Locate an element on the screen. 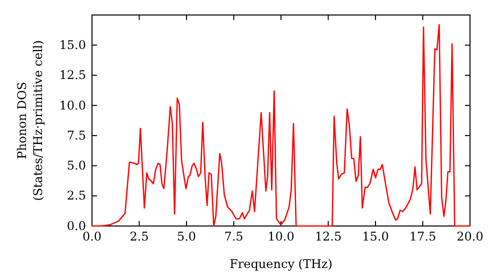  y-tick-label: 5.0 is located at coordinates (76, 165).